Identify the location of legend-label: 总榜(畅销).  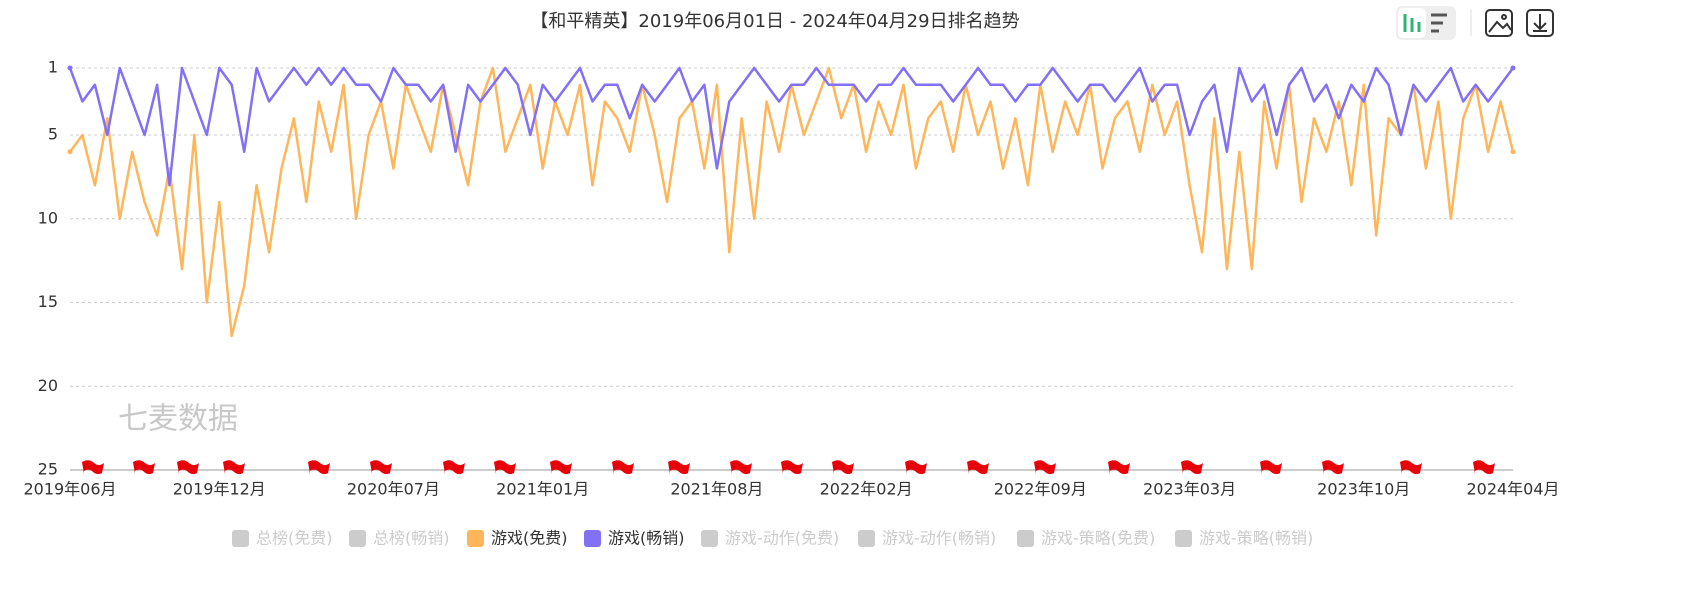
(411, 538).